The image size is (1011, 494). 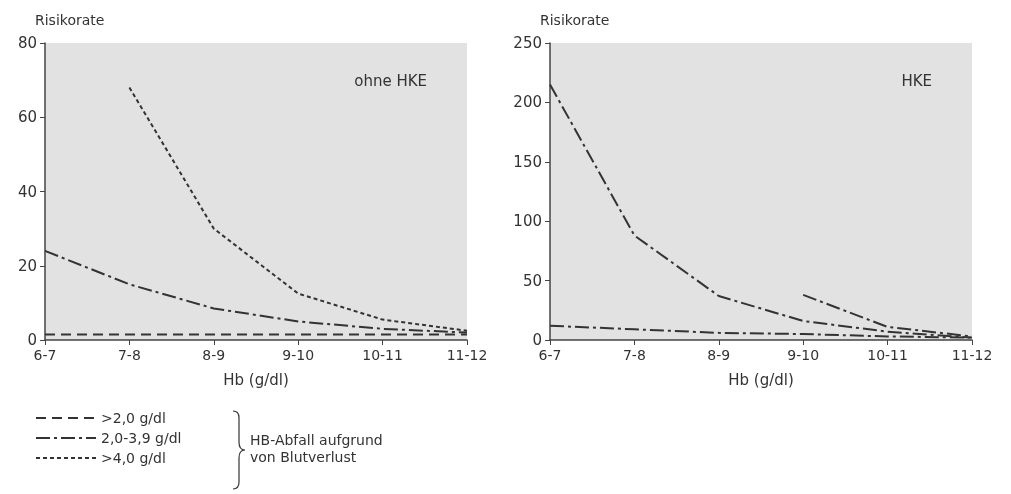 What do you see at coordinates (916, 80) in the screenshot?
I see `annotation: HKE` at bounding box center [916, 80].